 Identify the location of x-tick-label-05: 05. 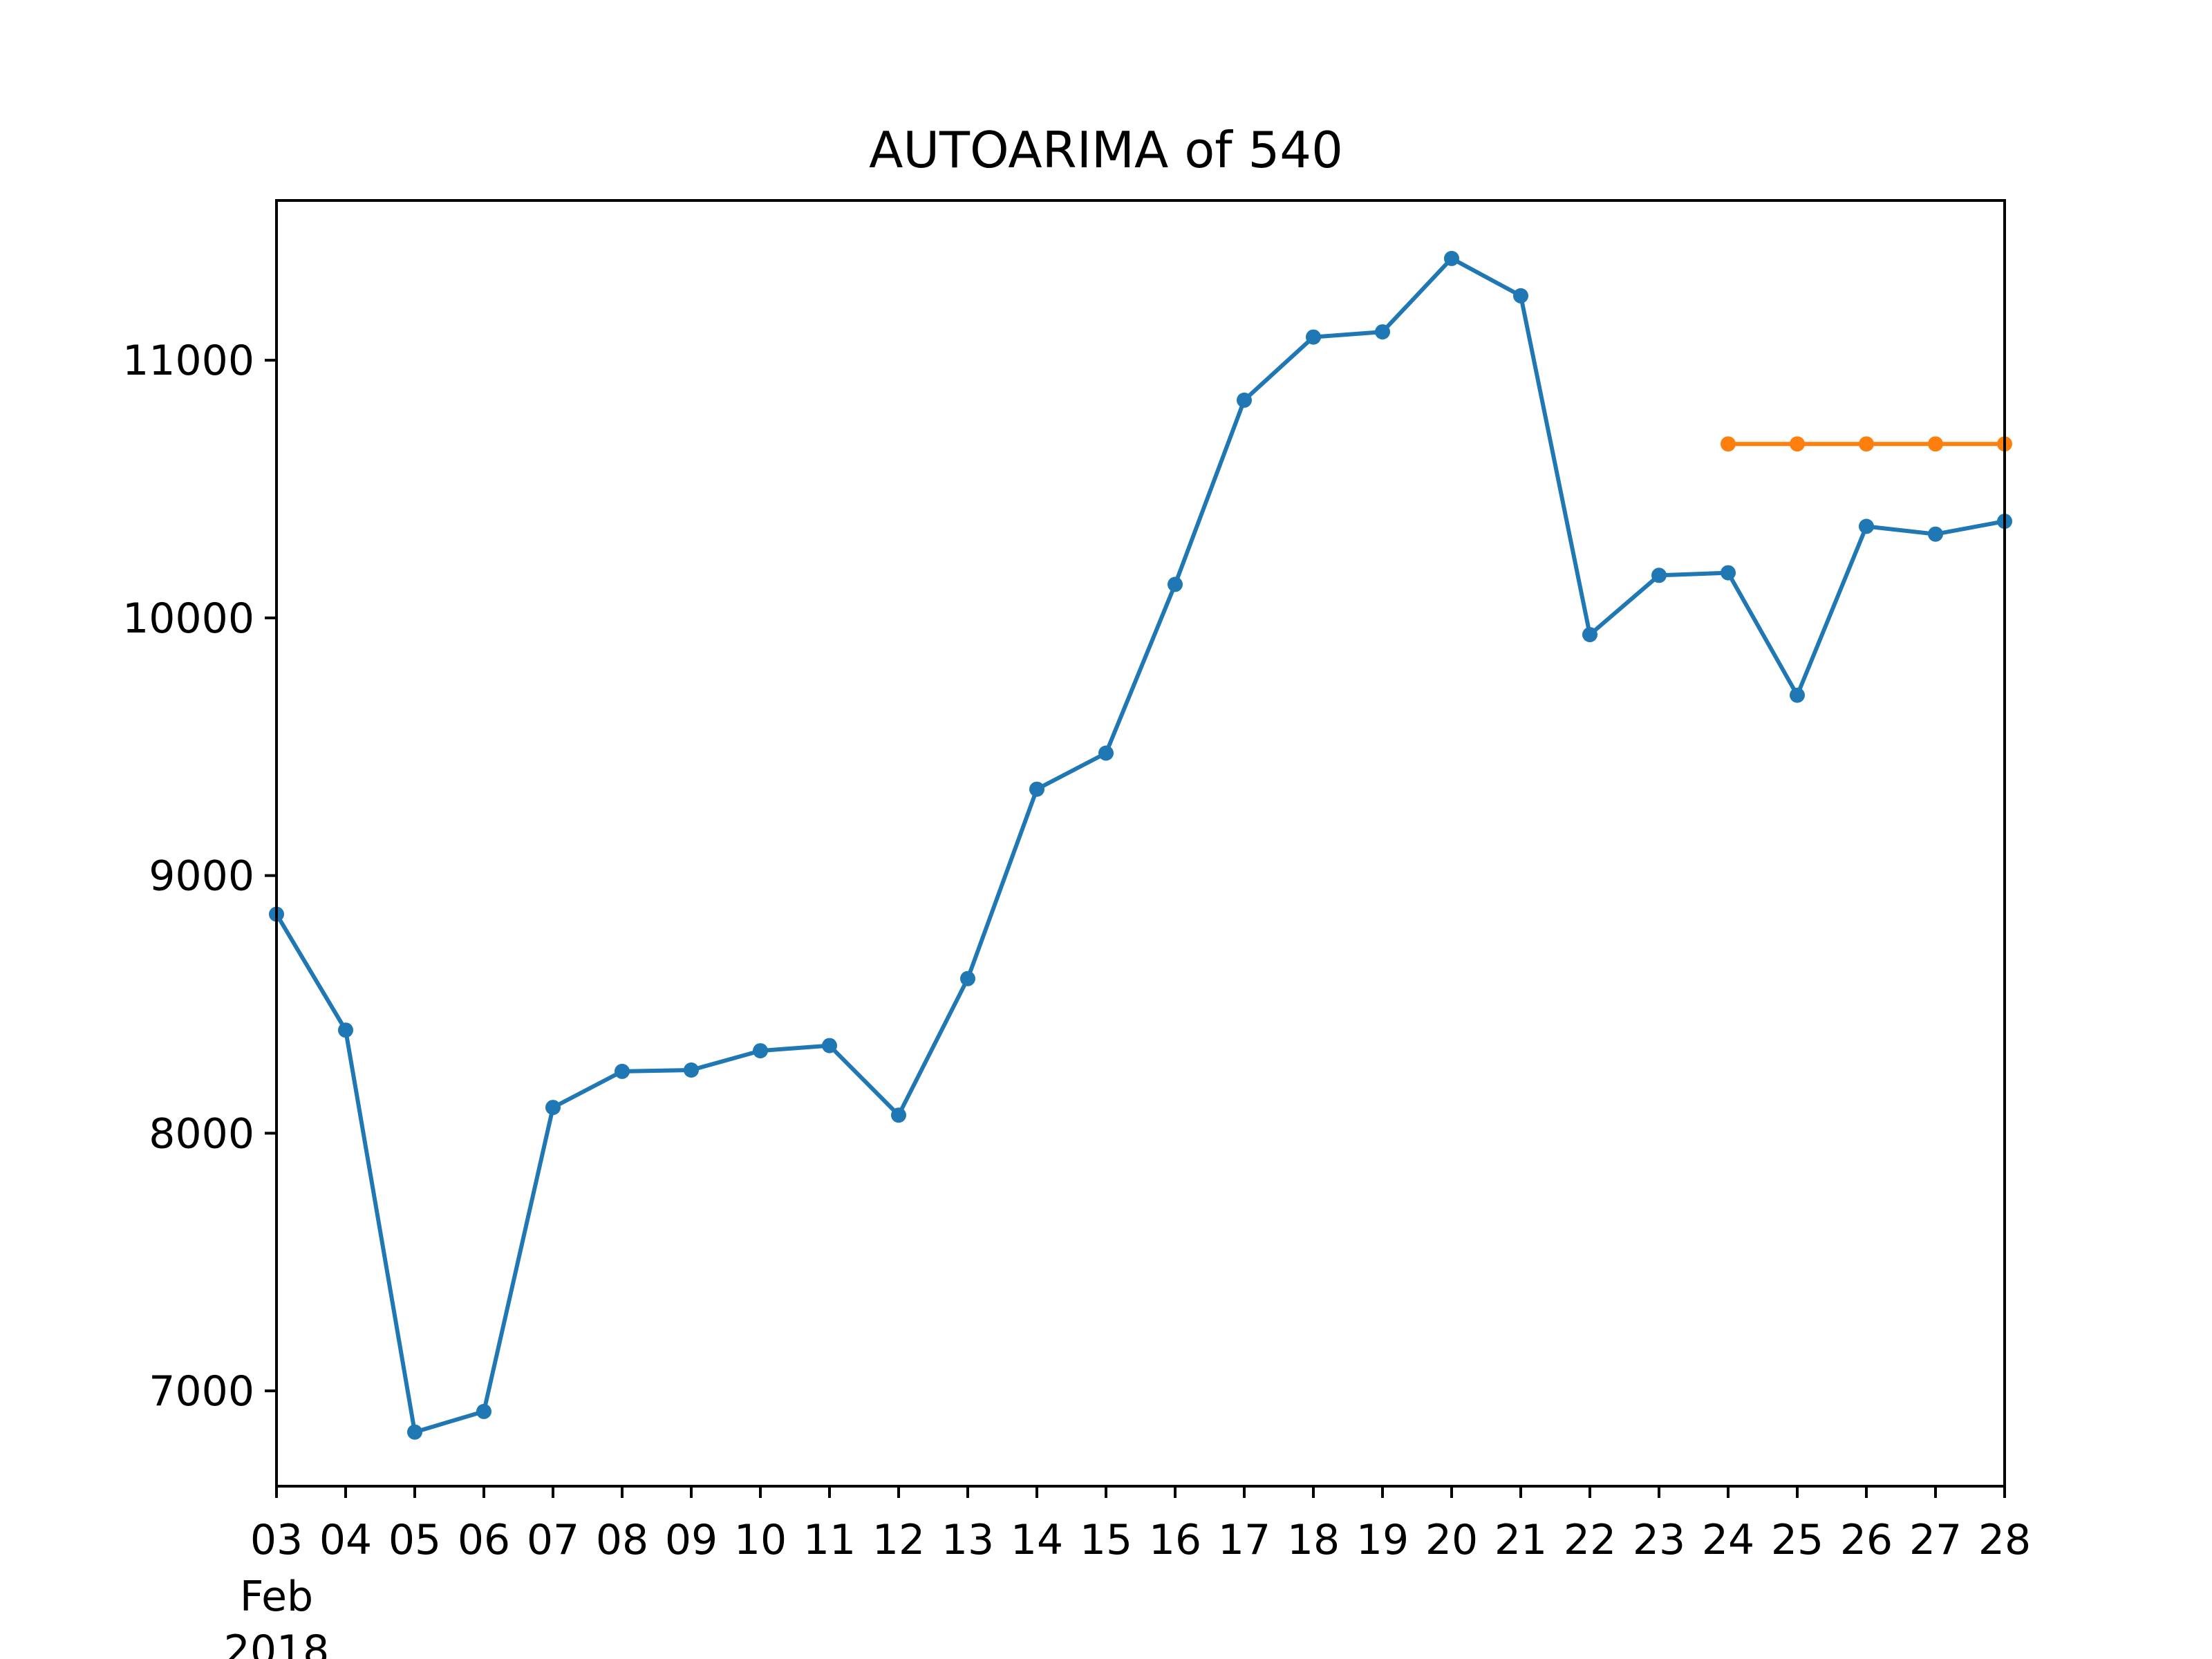
(414, 1540).